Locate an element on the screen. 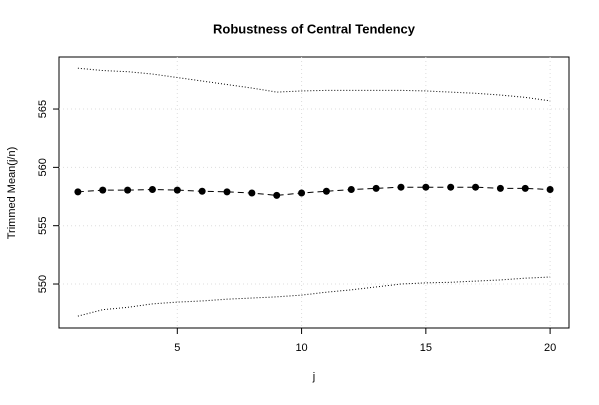  x-tick-label: 20 is located at coordinates (550, 348).